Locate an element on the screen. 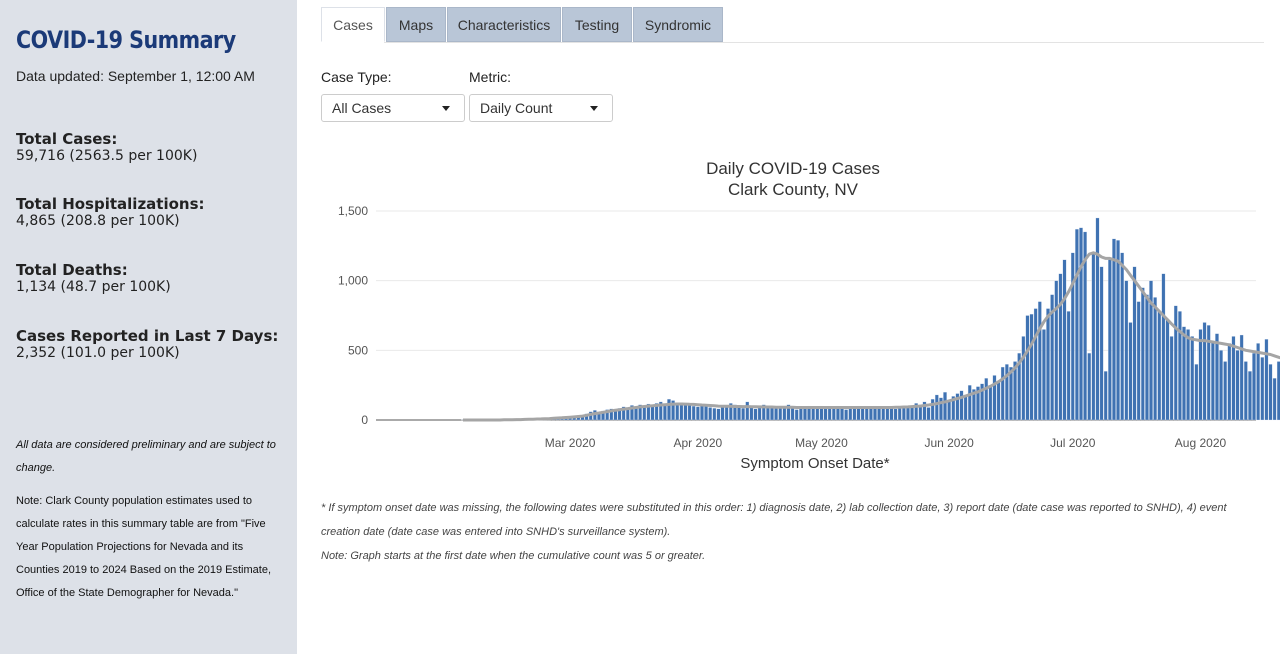  tab-characteristics: Characteristics is located at coordinates (504, 24).